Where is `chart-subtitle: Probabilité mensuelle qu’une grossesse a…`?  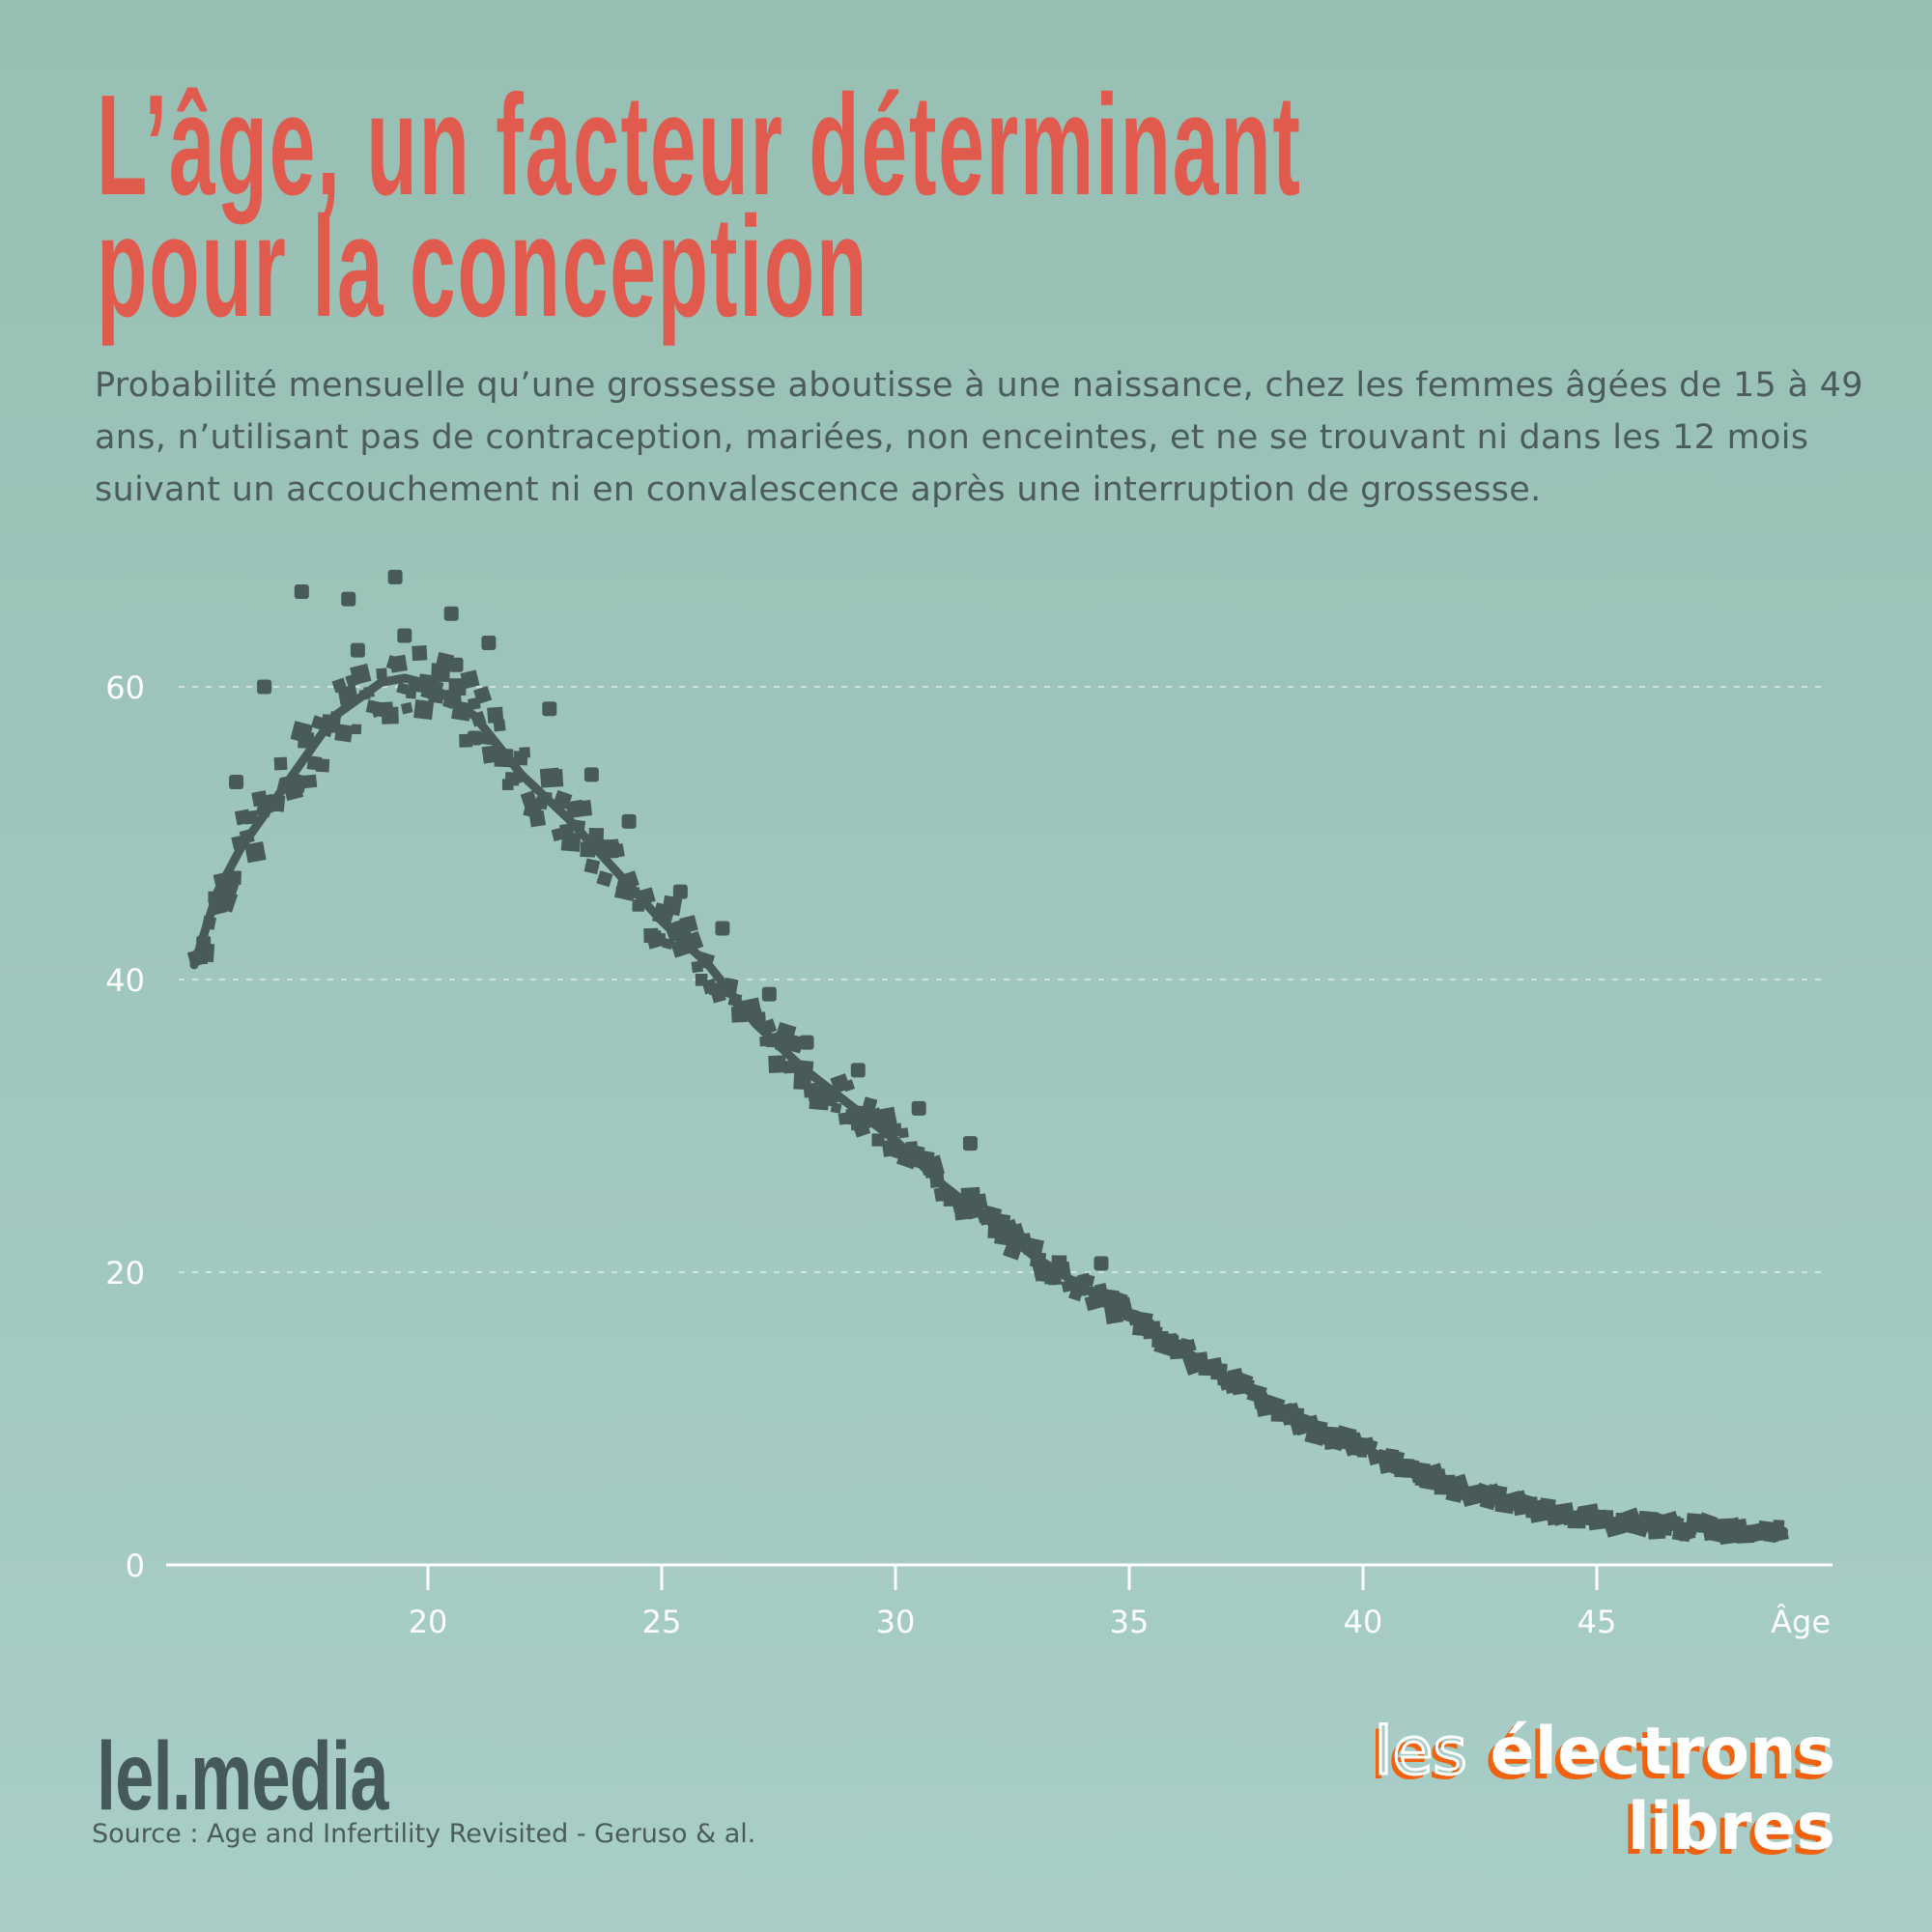 chart-subtitle: Probabilité mensuelle qu’une grossesse a… is located at coordinates (979, 437).